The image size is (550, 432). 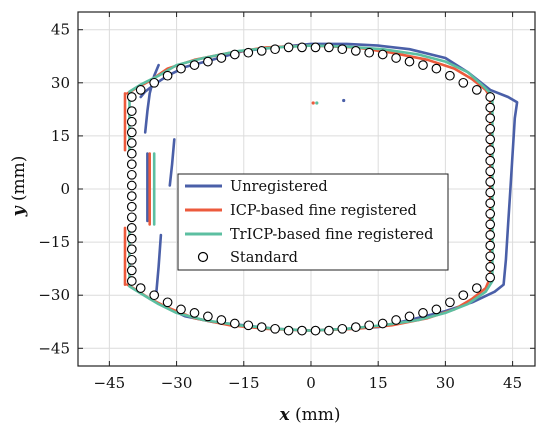 I want to click on y-tick-label: 0, so click(x=65, y=189).